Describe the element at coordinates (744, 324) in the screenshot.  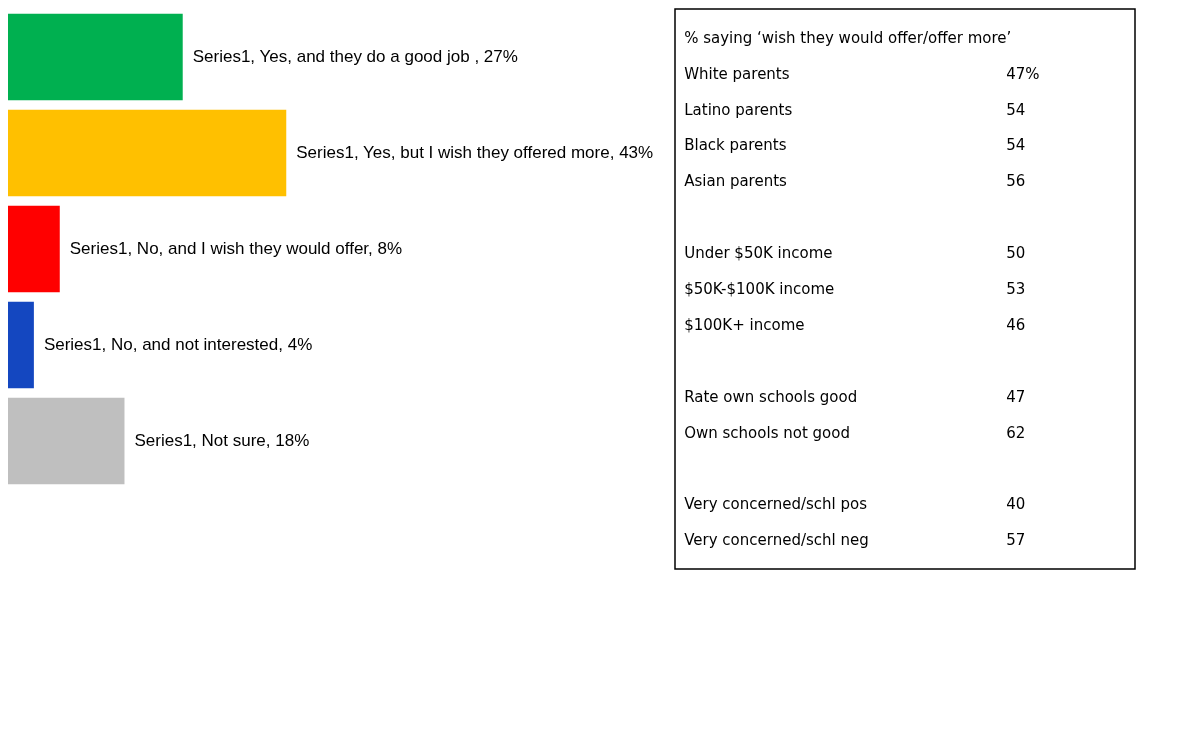
I see `text: $100K+ income` at that location.